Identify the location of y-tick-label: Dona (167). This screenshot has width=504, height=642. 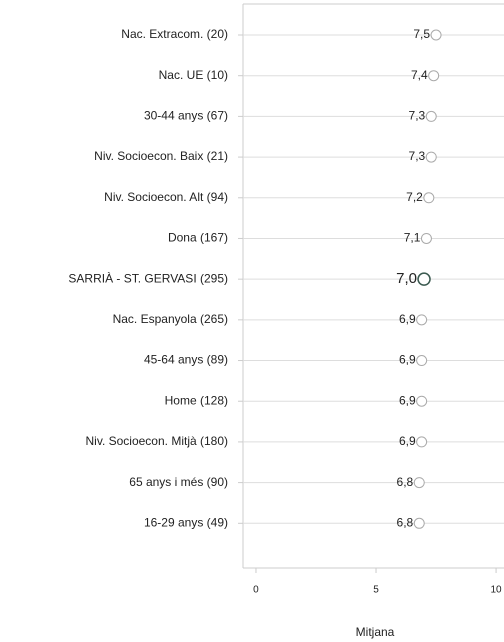
(198, 238).